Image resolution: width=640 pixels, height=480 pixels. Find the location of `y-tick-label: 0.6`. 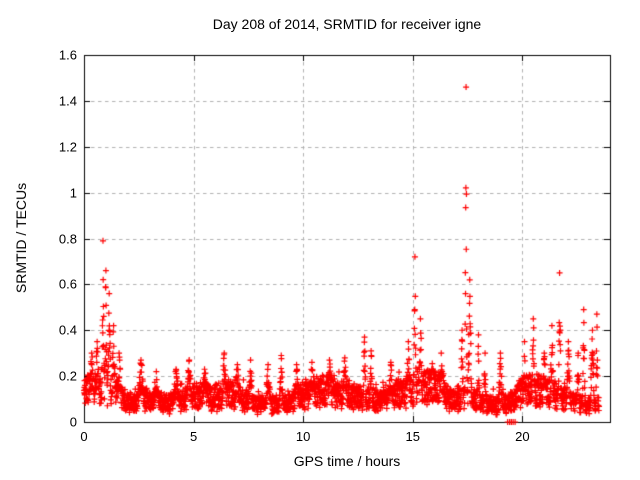

y-tick-label: 0.6 is located at coordinates (67, 284).